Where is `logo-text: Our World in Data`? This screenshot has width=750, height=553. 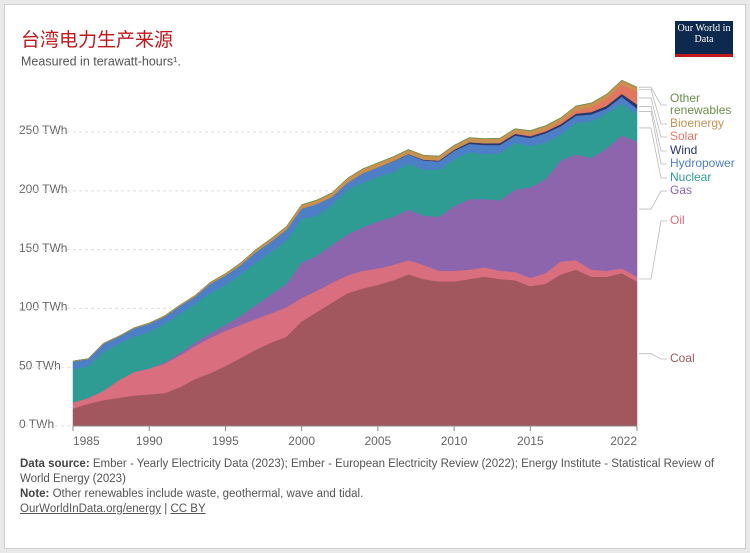 logo-text: Our World in Data is located at coordinates (704, 34).